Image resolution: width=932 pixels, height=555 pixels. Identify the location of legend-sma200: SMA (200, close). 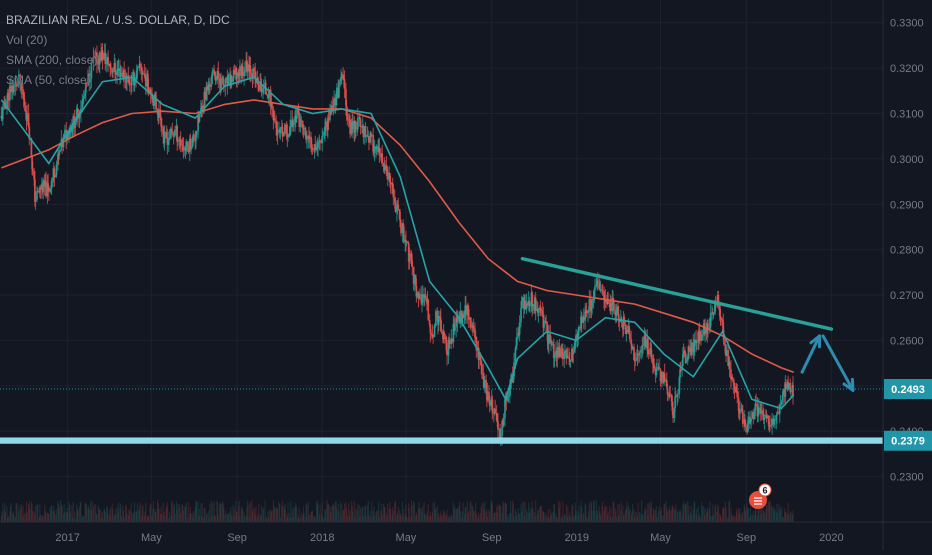
(52, 60).